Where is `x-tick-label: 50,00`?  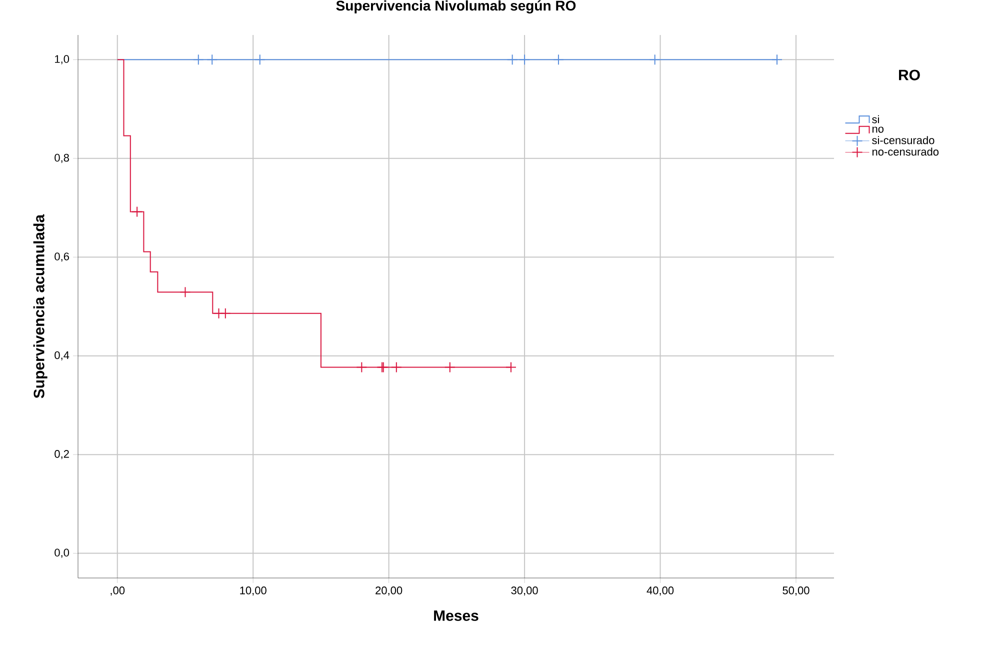
x-tick-label: 50,00 is located at coordinates (796, 591).